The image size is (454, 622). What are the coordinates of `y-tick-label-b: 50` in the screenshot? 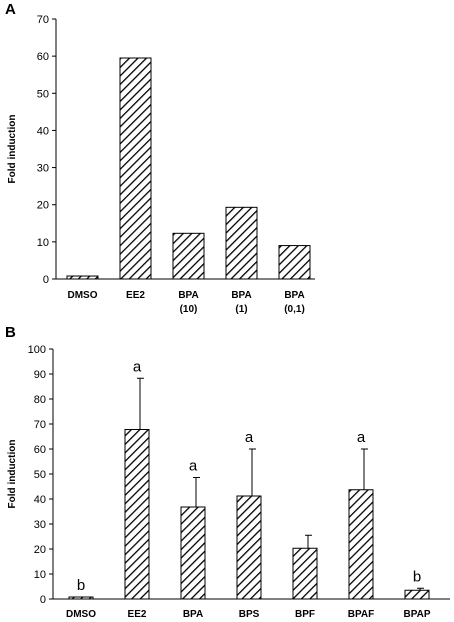 It's located at (40, 475).